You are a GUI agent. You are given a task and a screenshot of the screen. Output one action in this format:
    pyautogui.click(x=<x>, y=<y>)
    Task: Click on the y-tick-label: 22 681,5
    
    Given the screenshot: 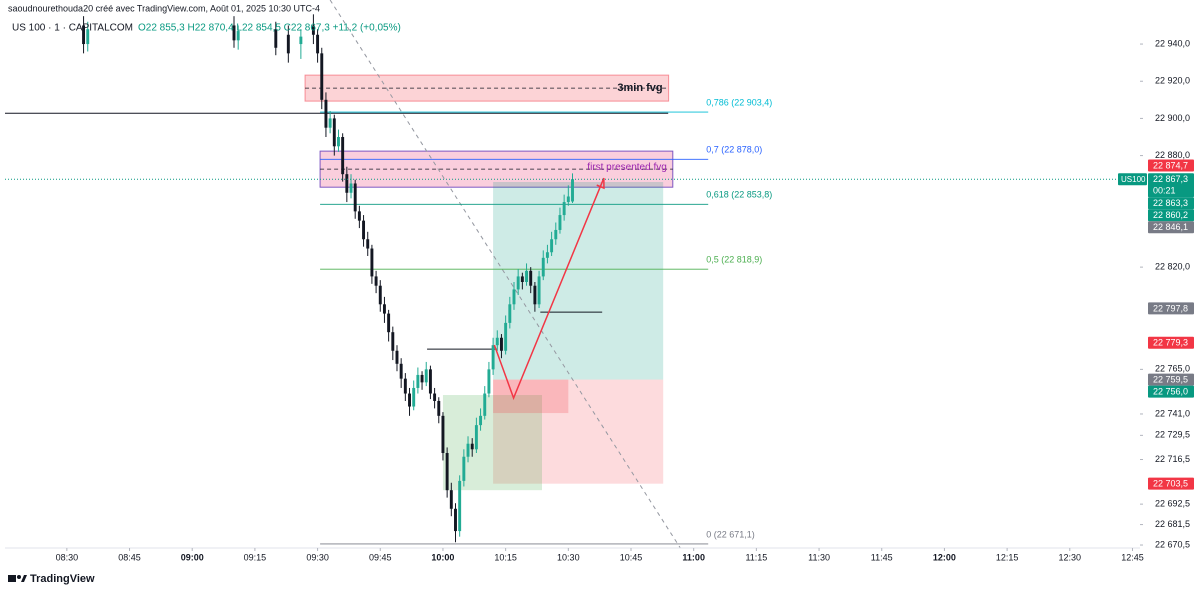 What is the action you would take?
    pyautogui.click(x=1172, y=524)
    